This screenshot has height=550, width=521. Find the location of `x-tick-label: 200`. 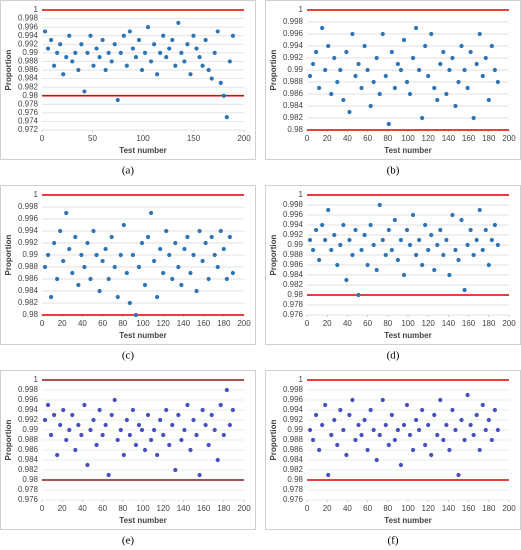

x-tick-label: 200 is located at coordinates (509, 138).